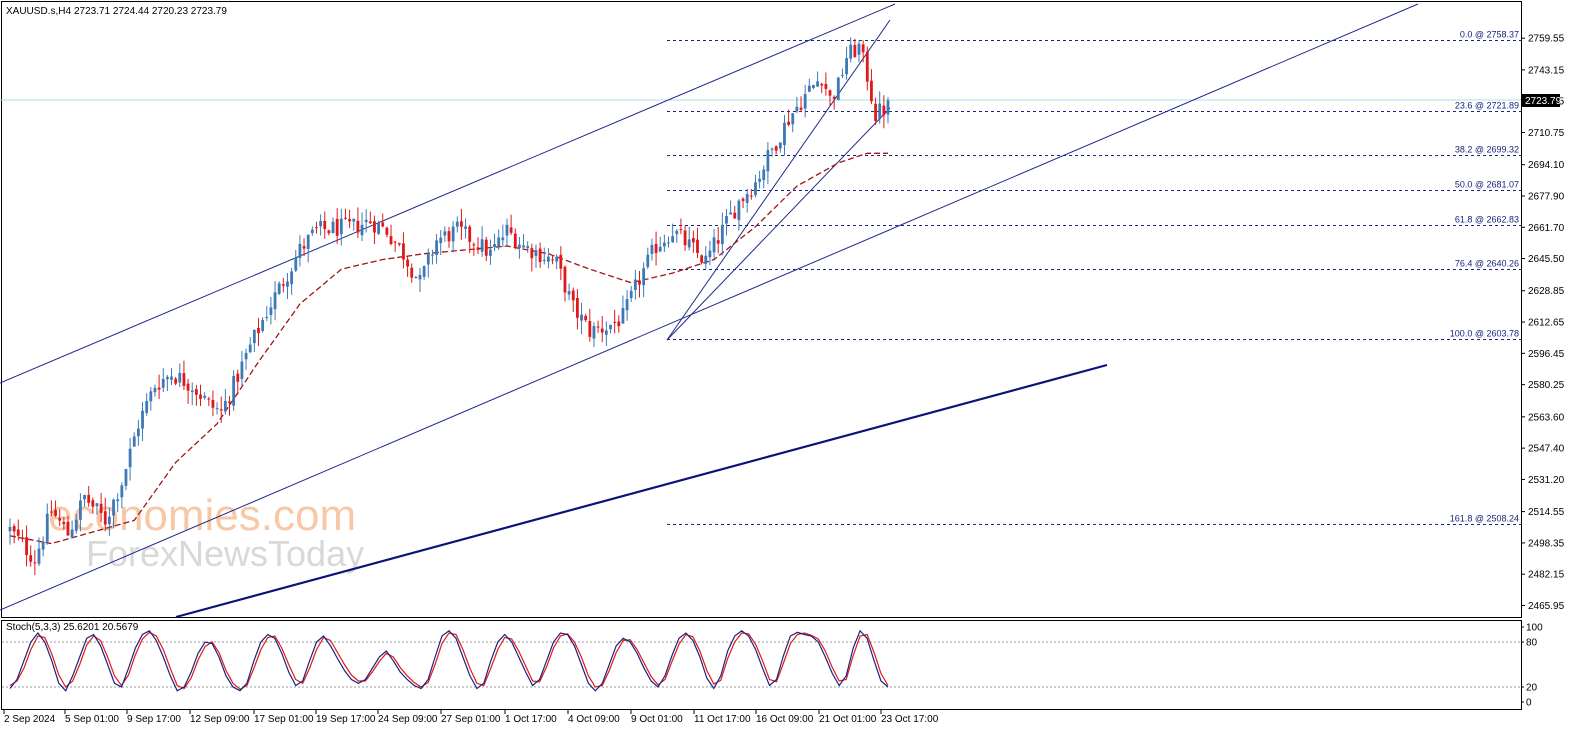  I want to click on x-tick-label-7: 27 Sep 01:00, so click(471, 719).